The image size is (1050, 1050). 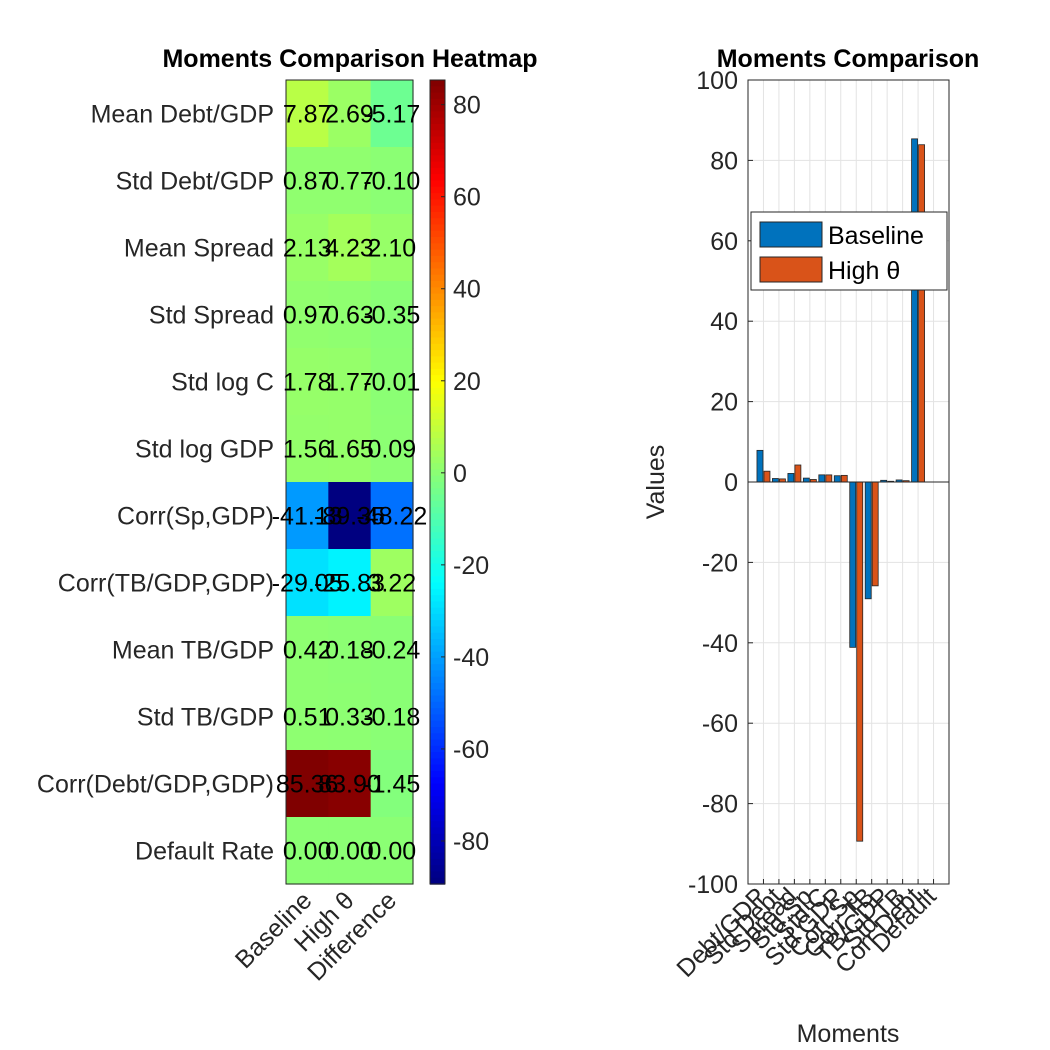 I want to click on y-tick-label: -40, so click(x=720, y=644).